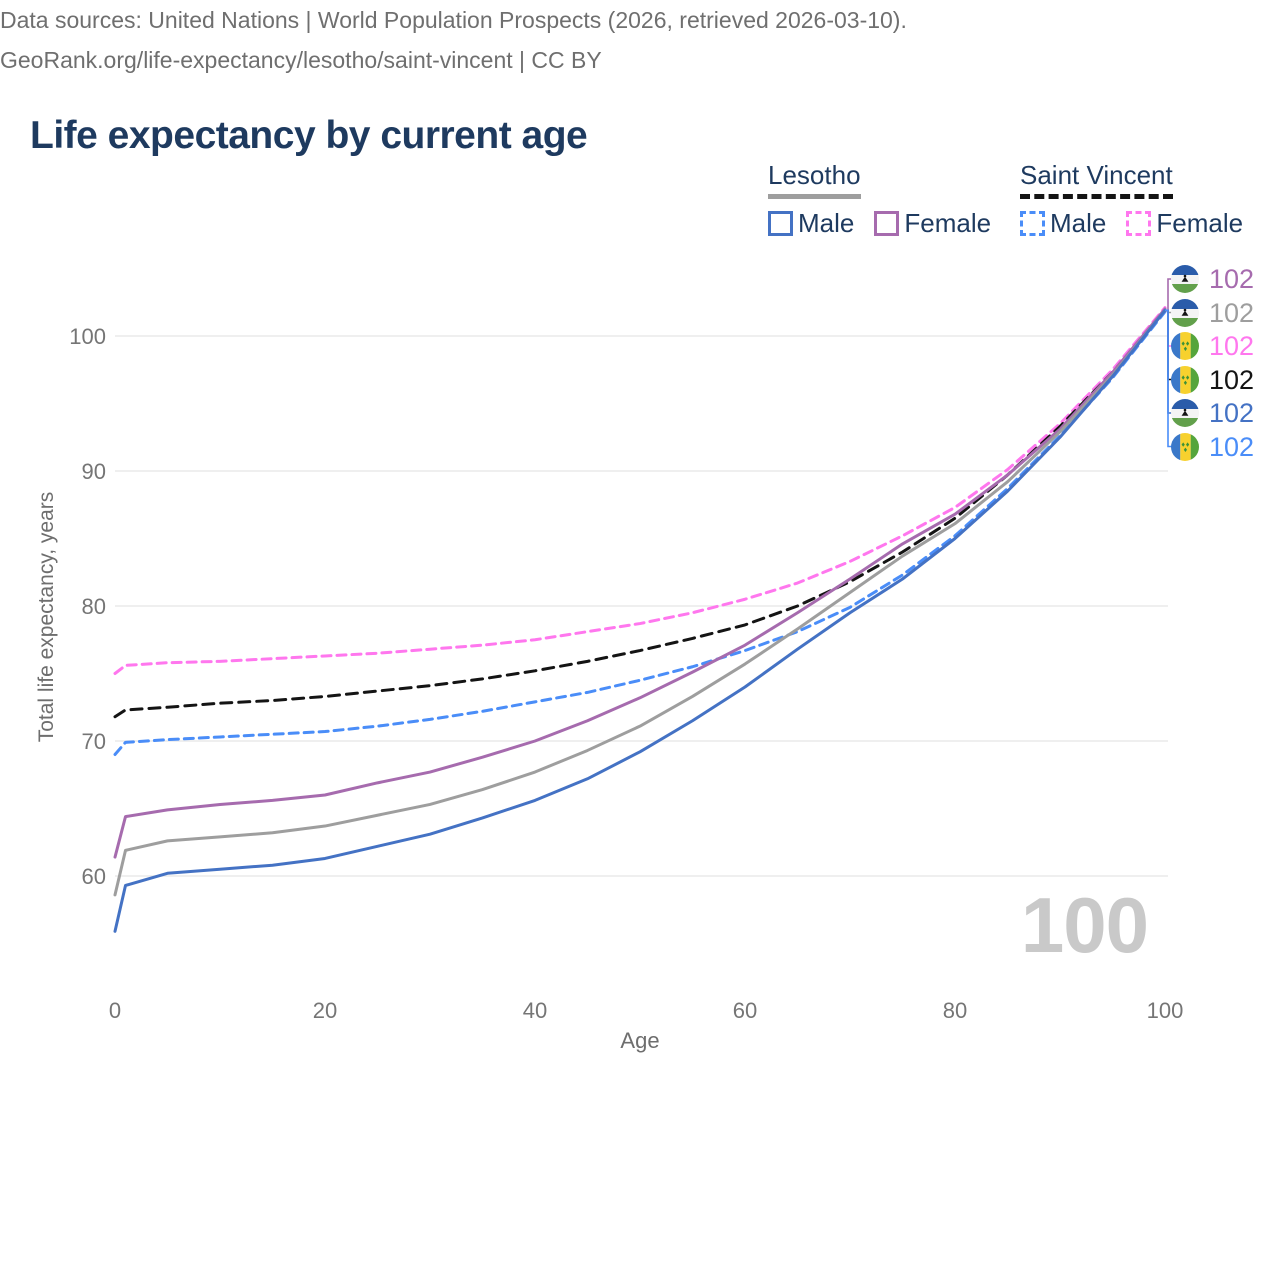 This screenshot has width=1280, height=1280. I want to click on legend-group-lesotho: Lesotho Male Female, so click(889, 199).